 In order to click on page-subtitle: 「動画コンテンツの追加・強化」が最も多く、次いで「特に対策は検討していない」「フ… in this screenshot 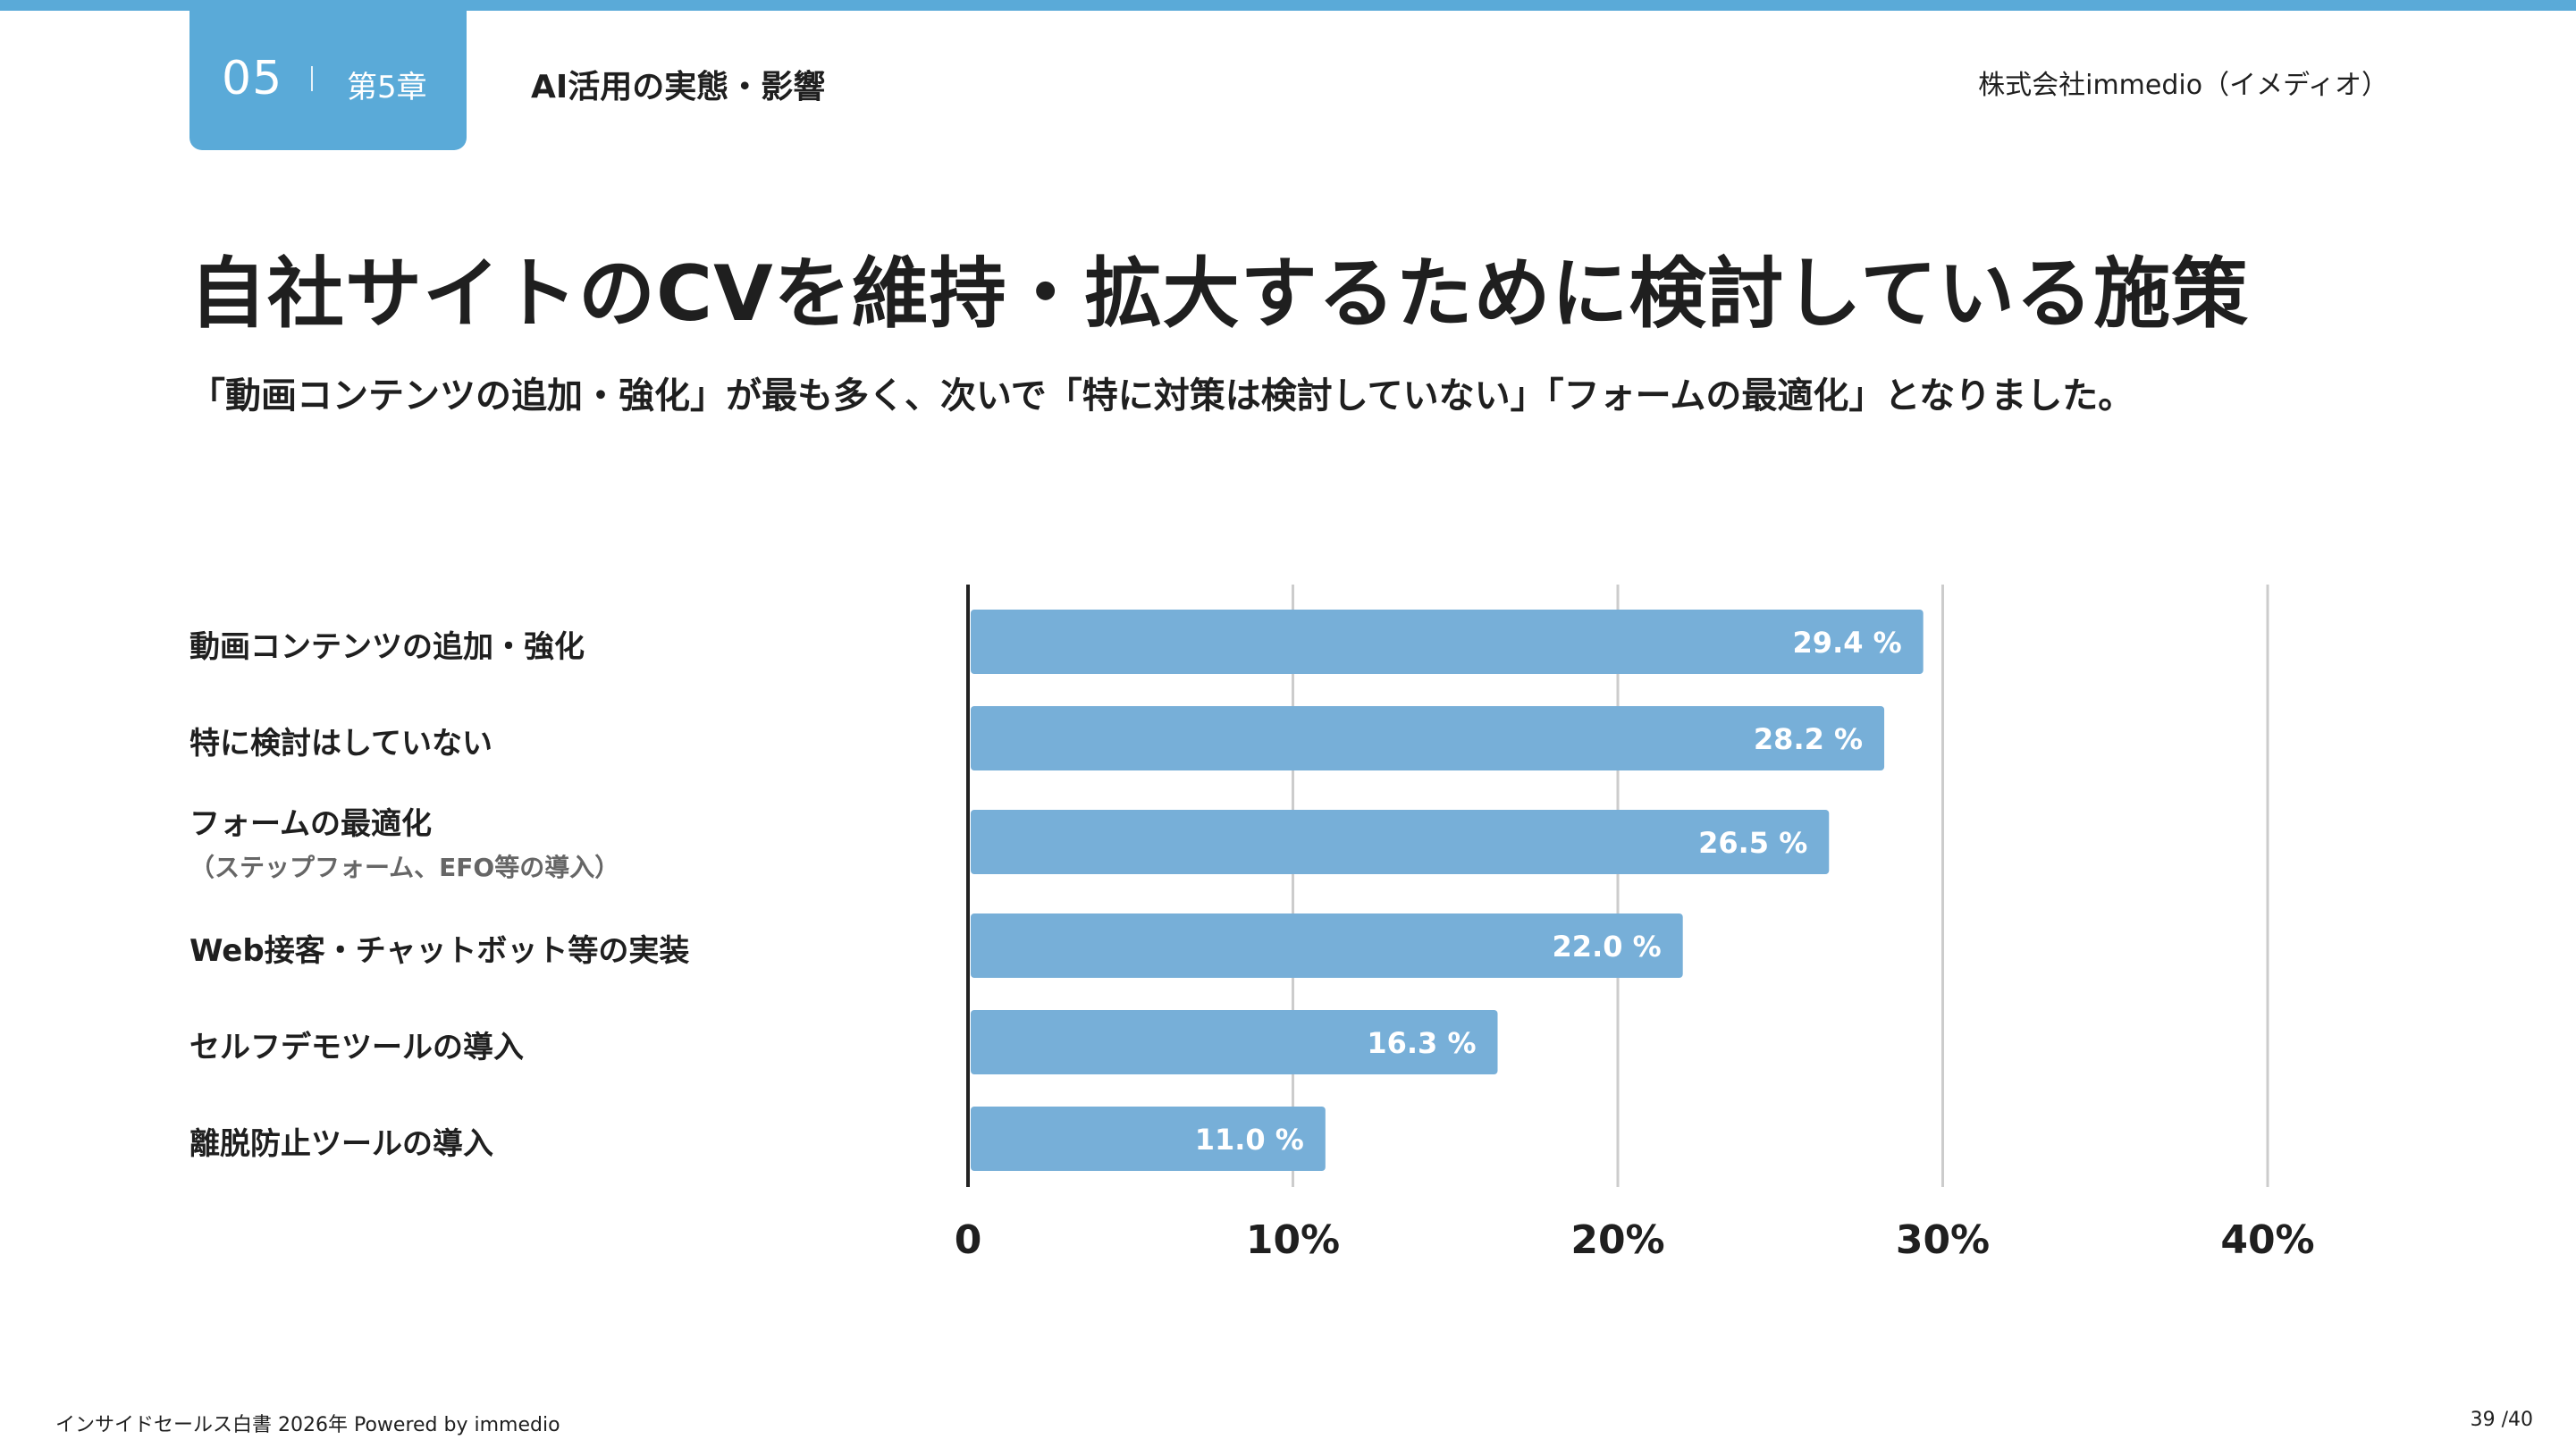, I will do `click(1162, 396)`.